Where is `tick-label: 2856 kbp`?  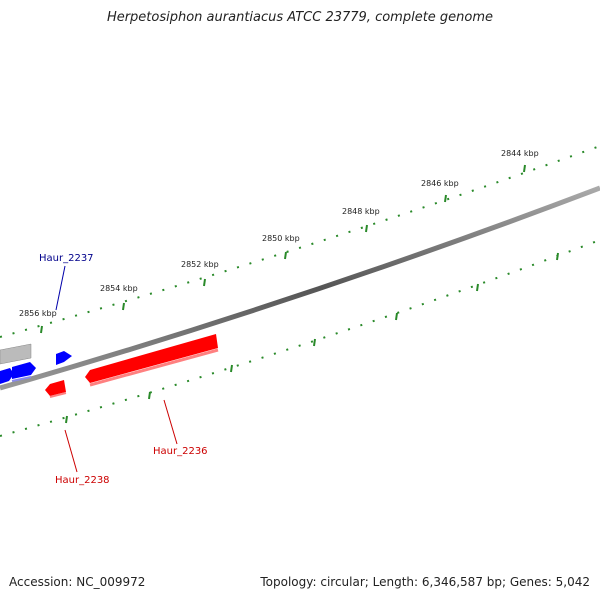
tick-label: 2856 kbp is located at coordinates (38, 313).